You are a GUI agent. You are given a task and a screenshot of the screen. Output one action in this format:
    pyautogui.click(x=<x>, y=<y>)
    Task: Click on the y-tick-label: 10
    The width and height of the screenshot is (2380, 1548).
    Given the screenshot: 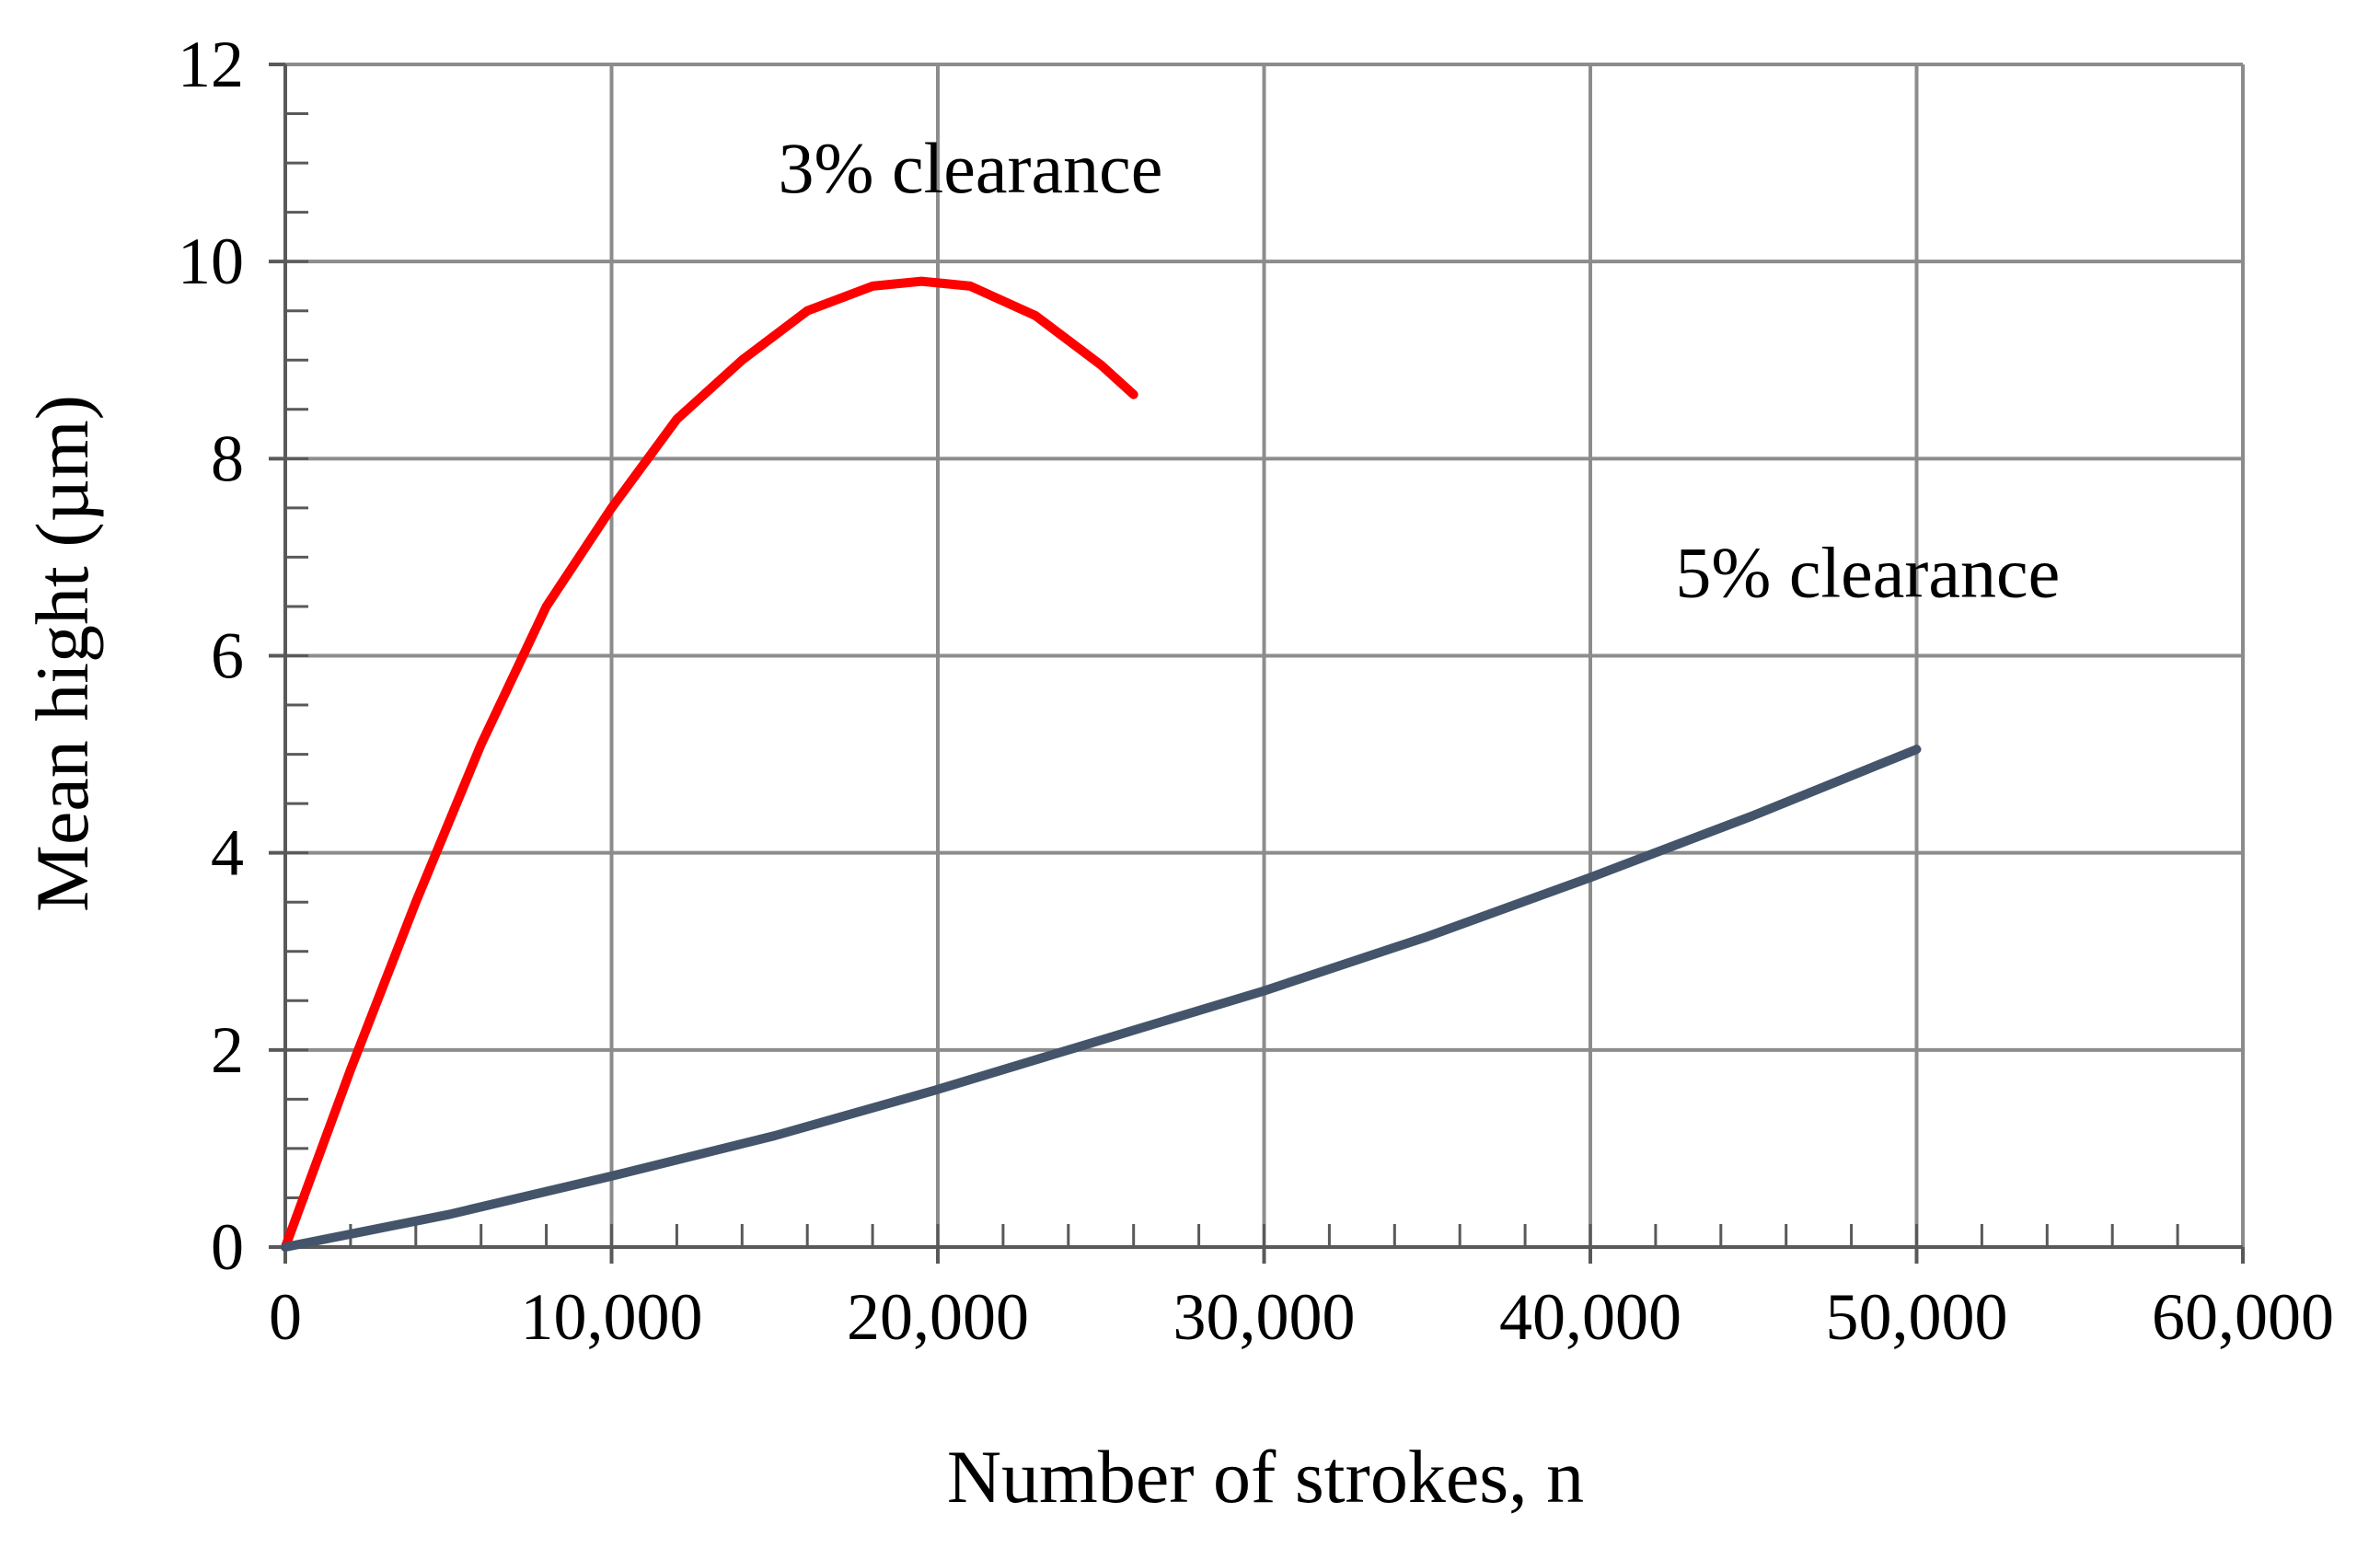 What is the action you would take?
    pyautogui.click(x=211, y=262)
    